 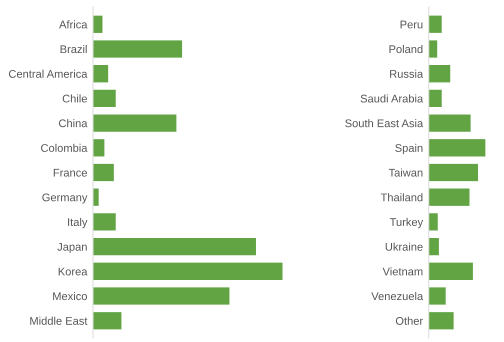 I want to click on y-tick-label: Poland, so click(x=405, y=49).